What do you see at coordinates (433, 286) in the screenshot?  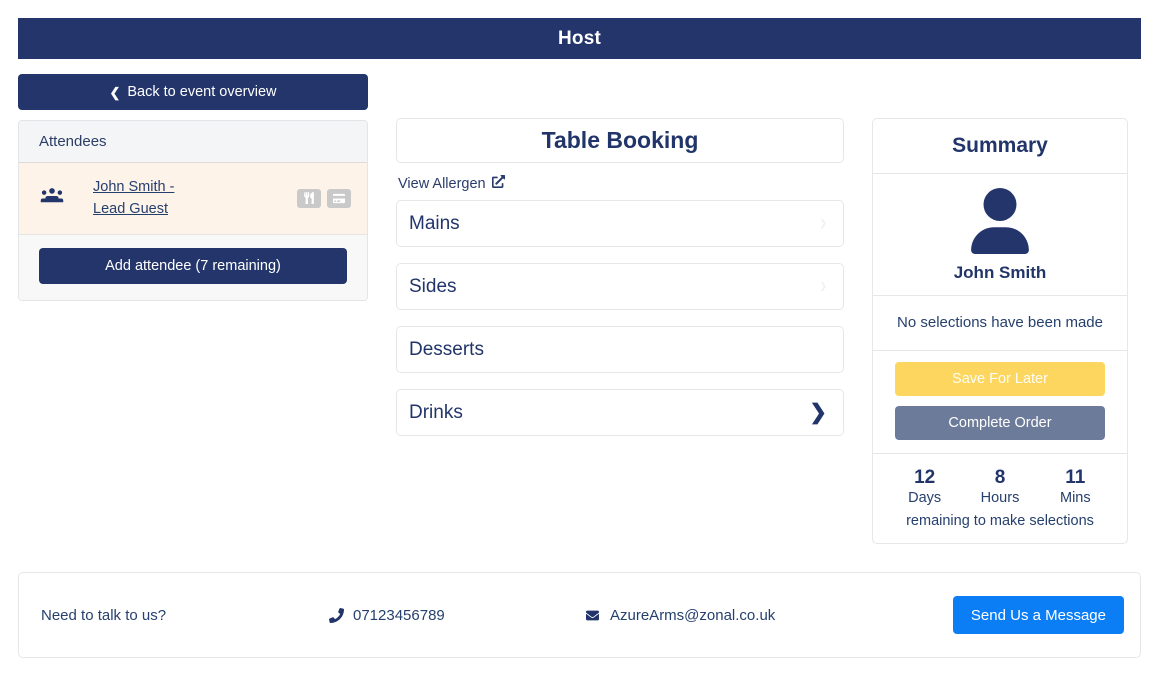 I see `menu-category-label: Sides` at bounding box center [433, 286].